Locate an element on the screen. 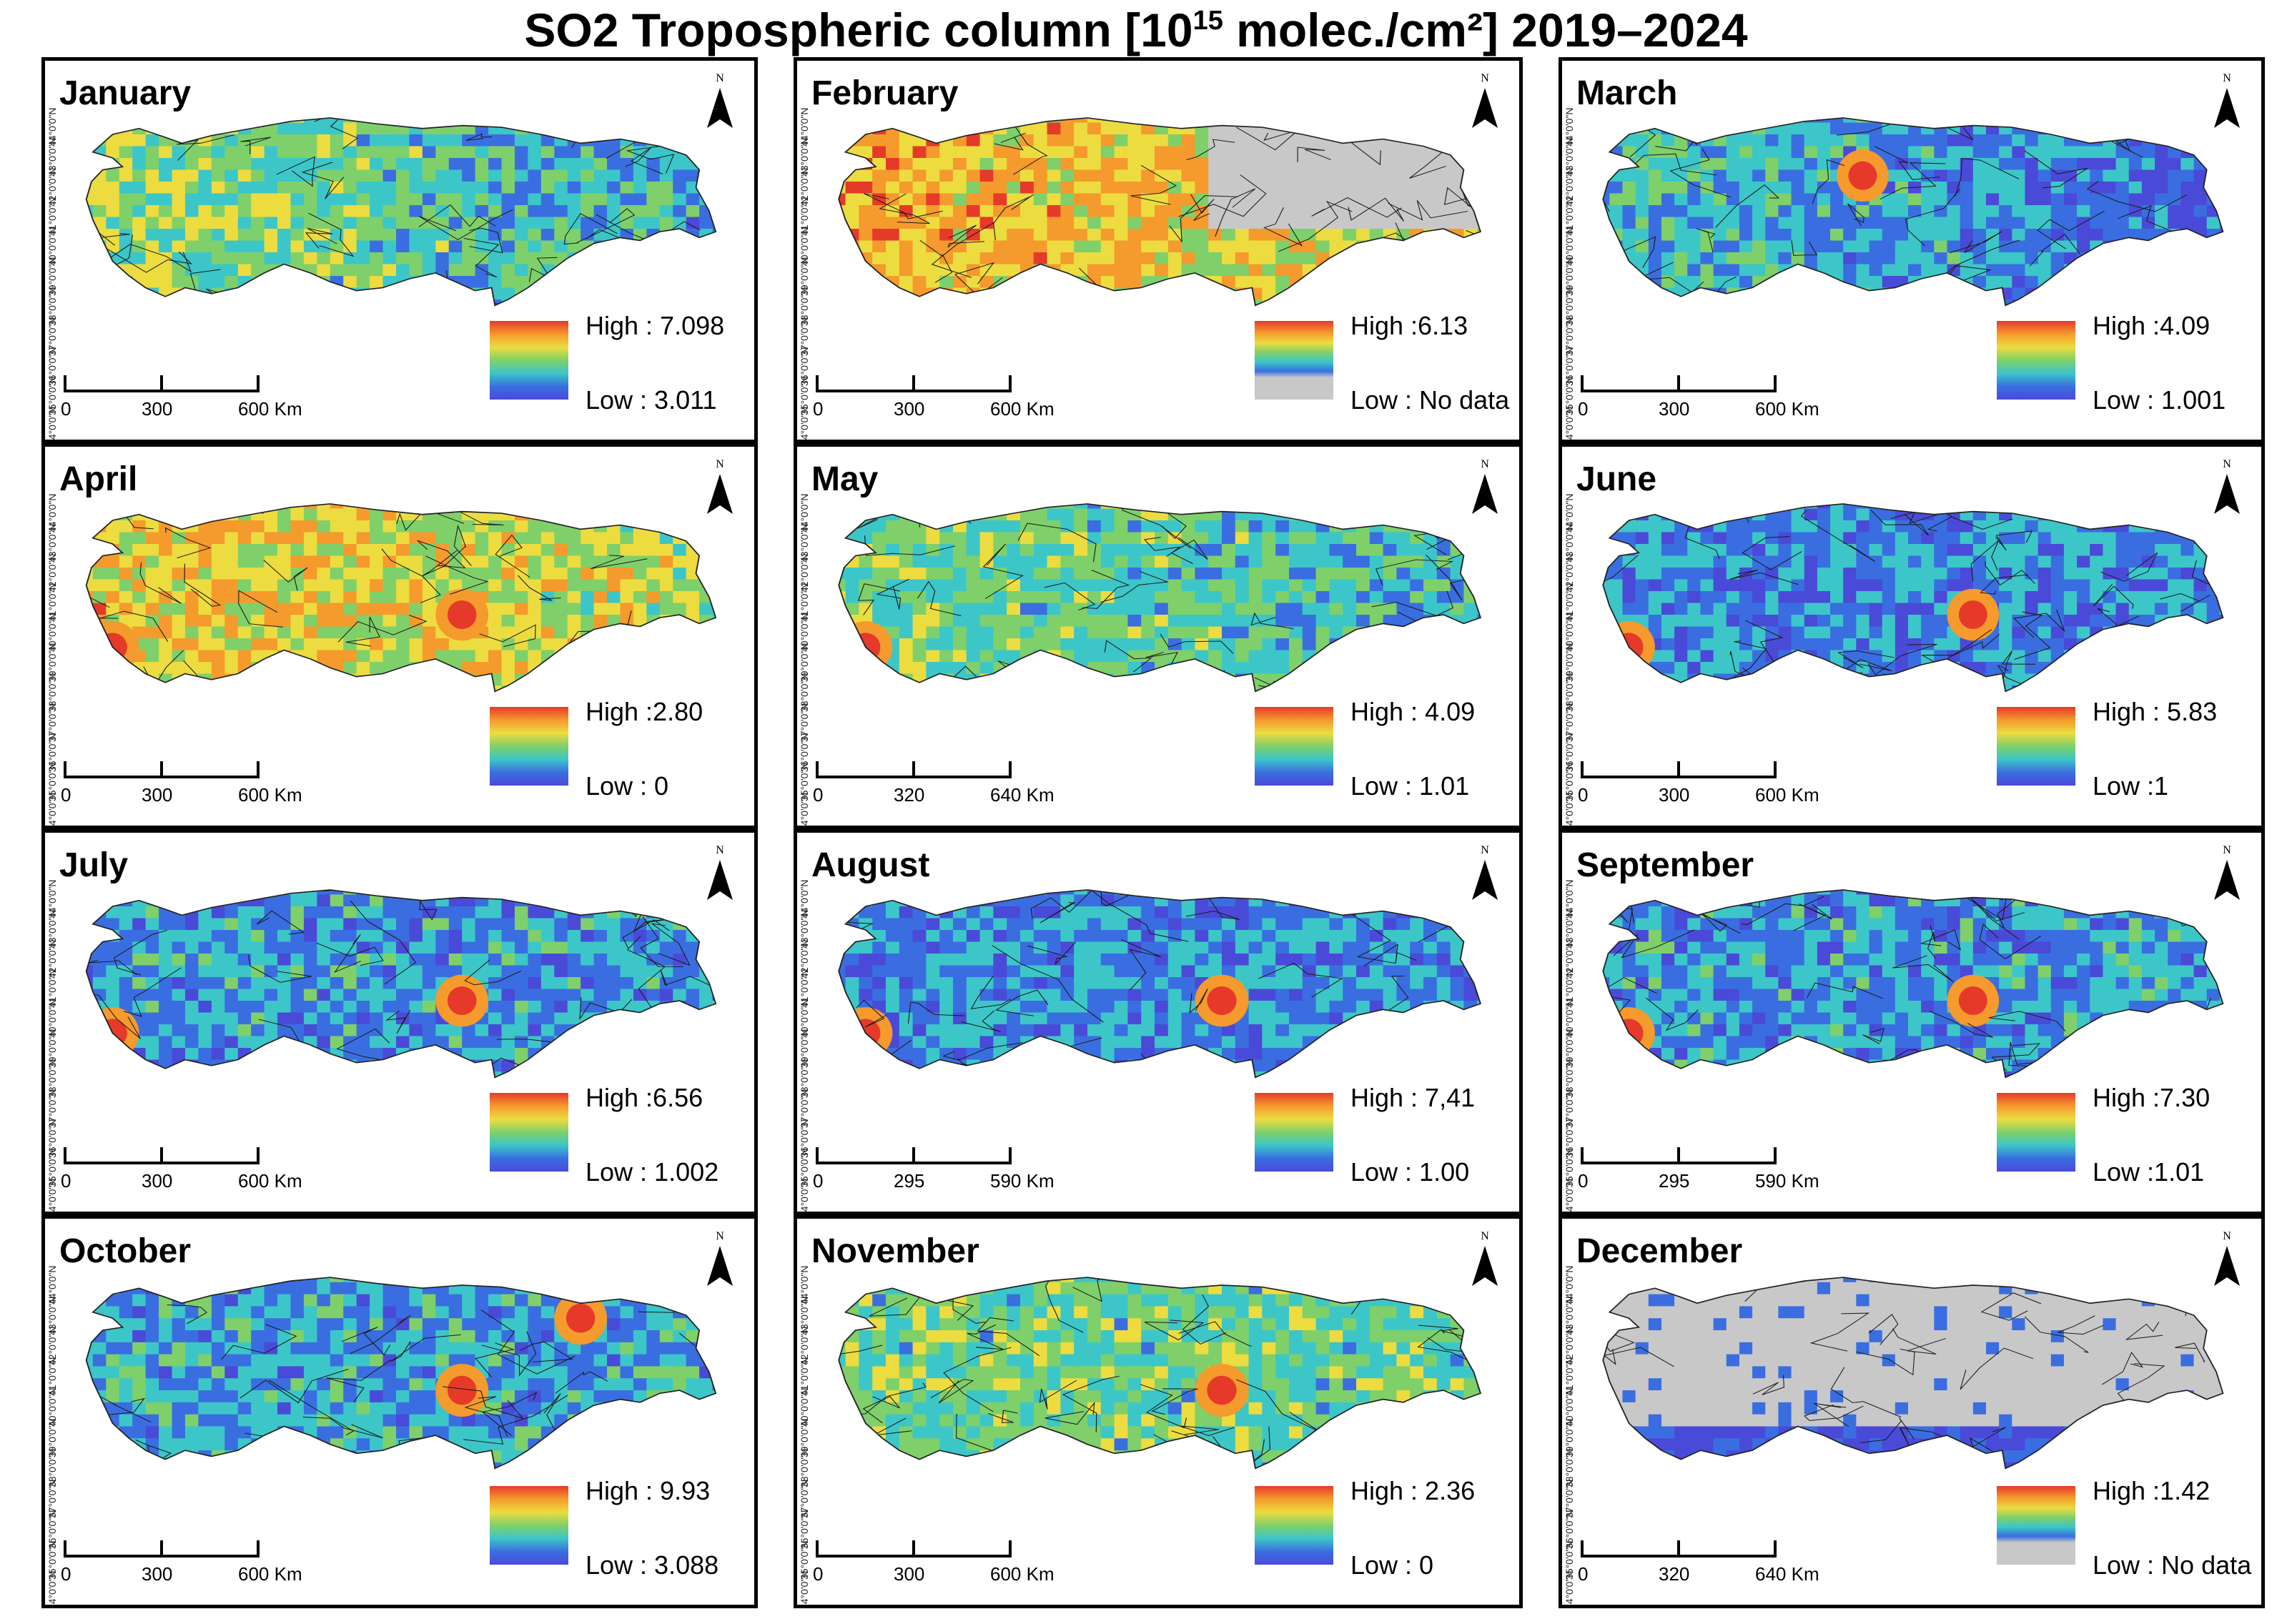 The width and height of the screenshot is (2272, 1624). legend-low-label: Low : 1.00 is located at coordinates (1410, 1172).